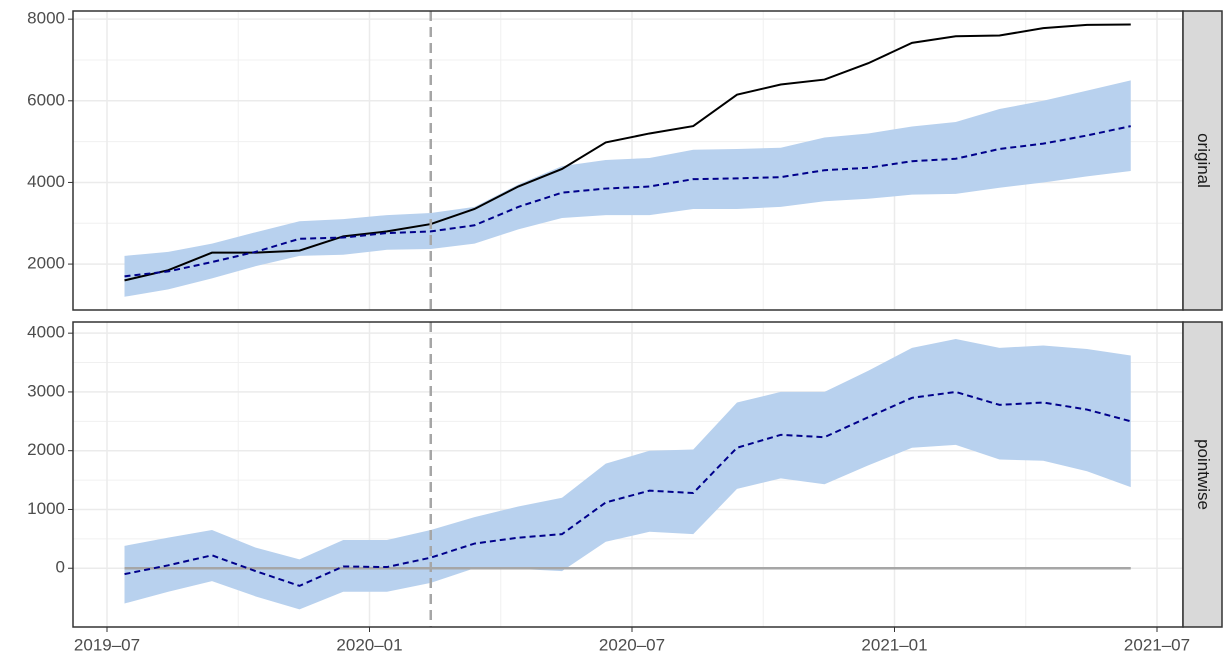 This screenshot has width=1229, height=661. I want to click on x-tick-label: 2020–07, so click(632, 644).